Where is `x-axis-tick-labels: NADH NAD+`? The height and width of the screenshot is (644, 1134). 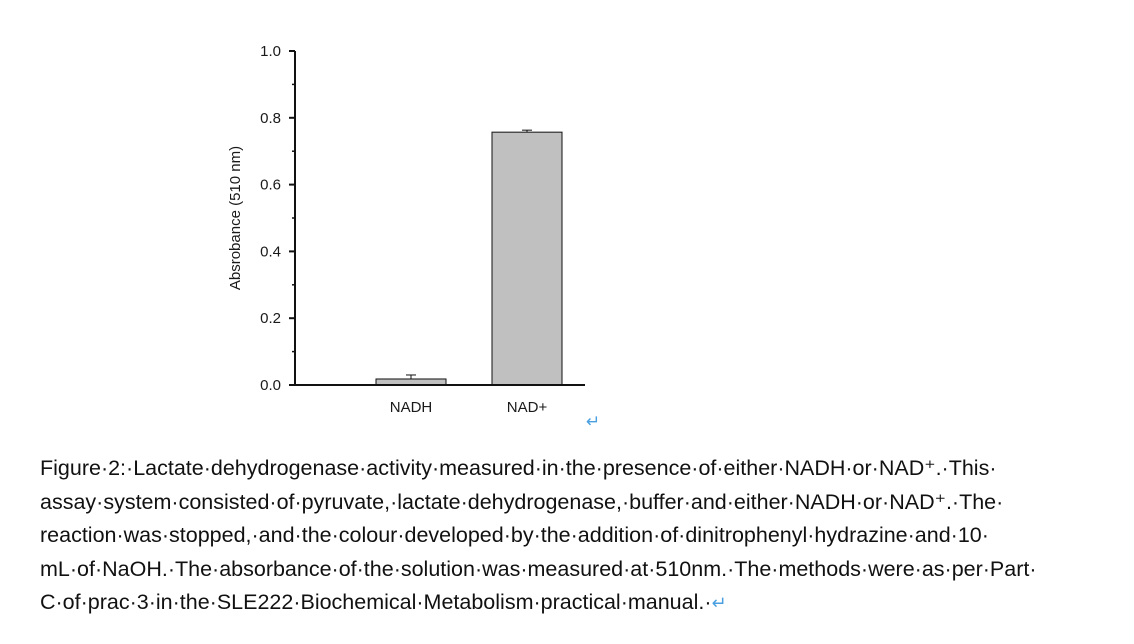
x-axis-tick-labels: NADH NAD+ is located at coordinates (469, 407).